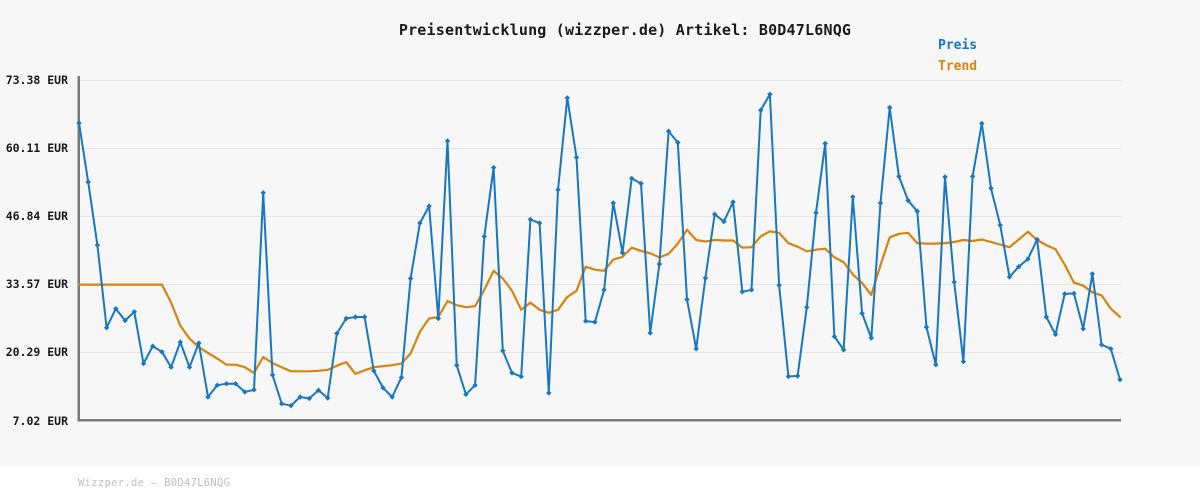 The width and height of the screenshot is (1200, 500). Describe the element at coordinates (600, 483) in the screenshot. I see `footer: Wizzper.de — B0D47L6NQG` at that location.